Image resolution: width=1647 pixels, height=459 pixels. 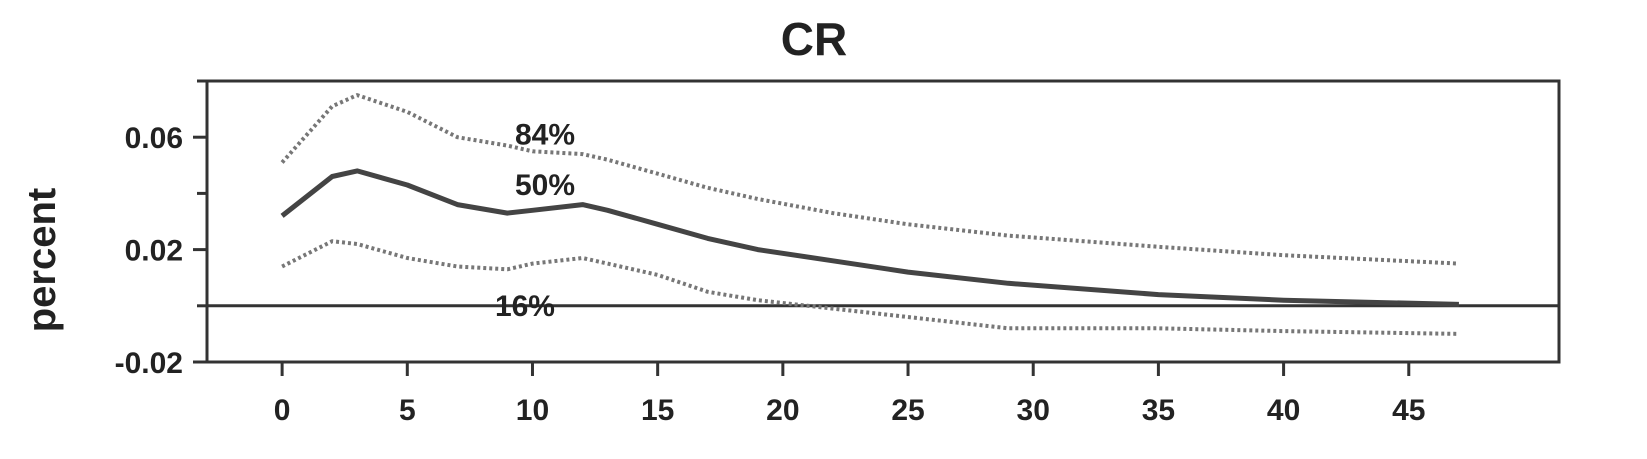 I want to click on x-tick-label: 30, so click(x=1033, y=410).